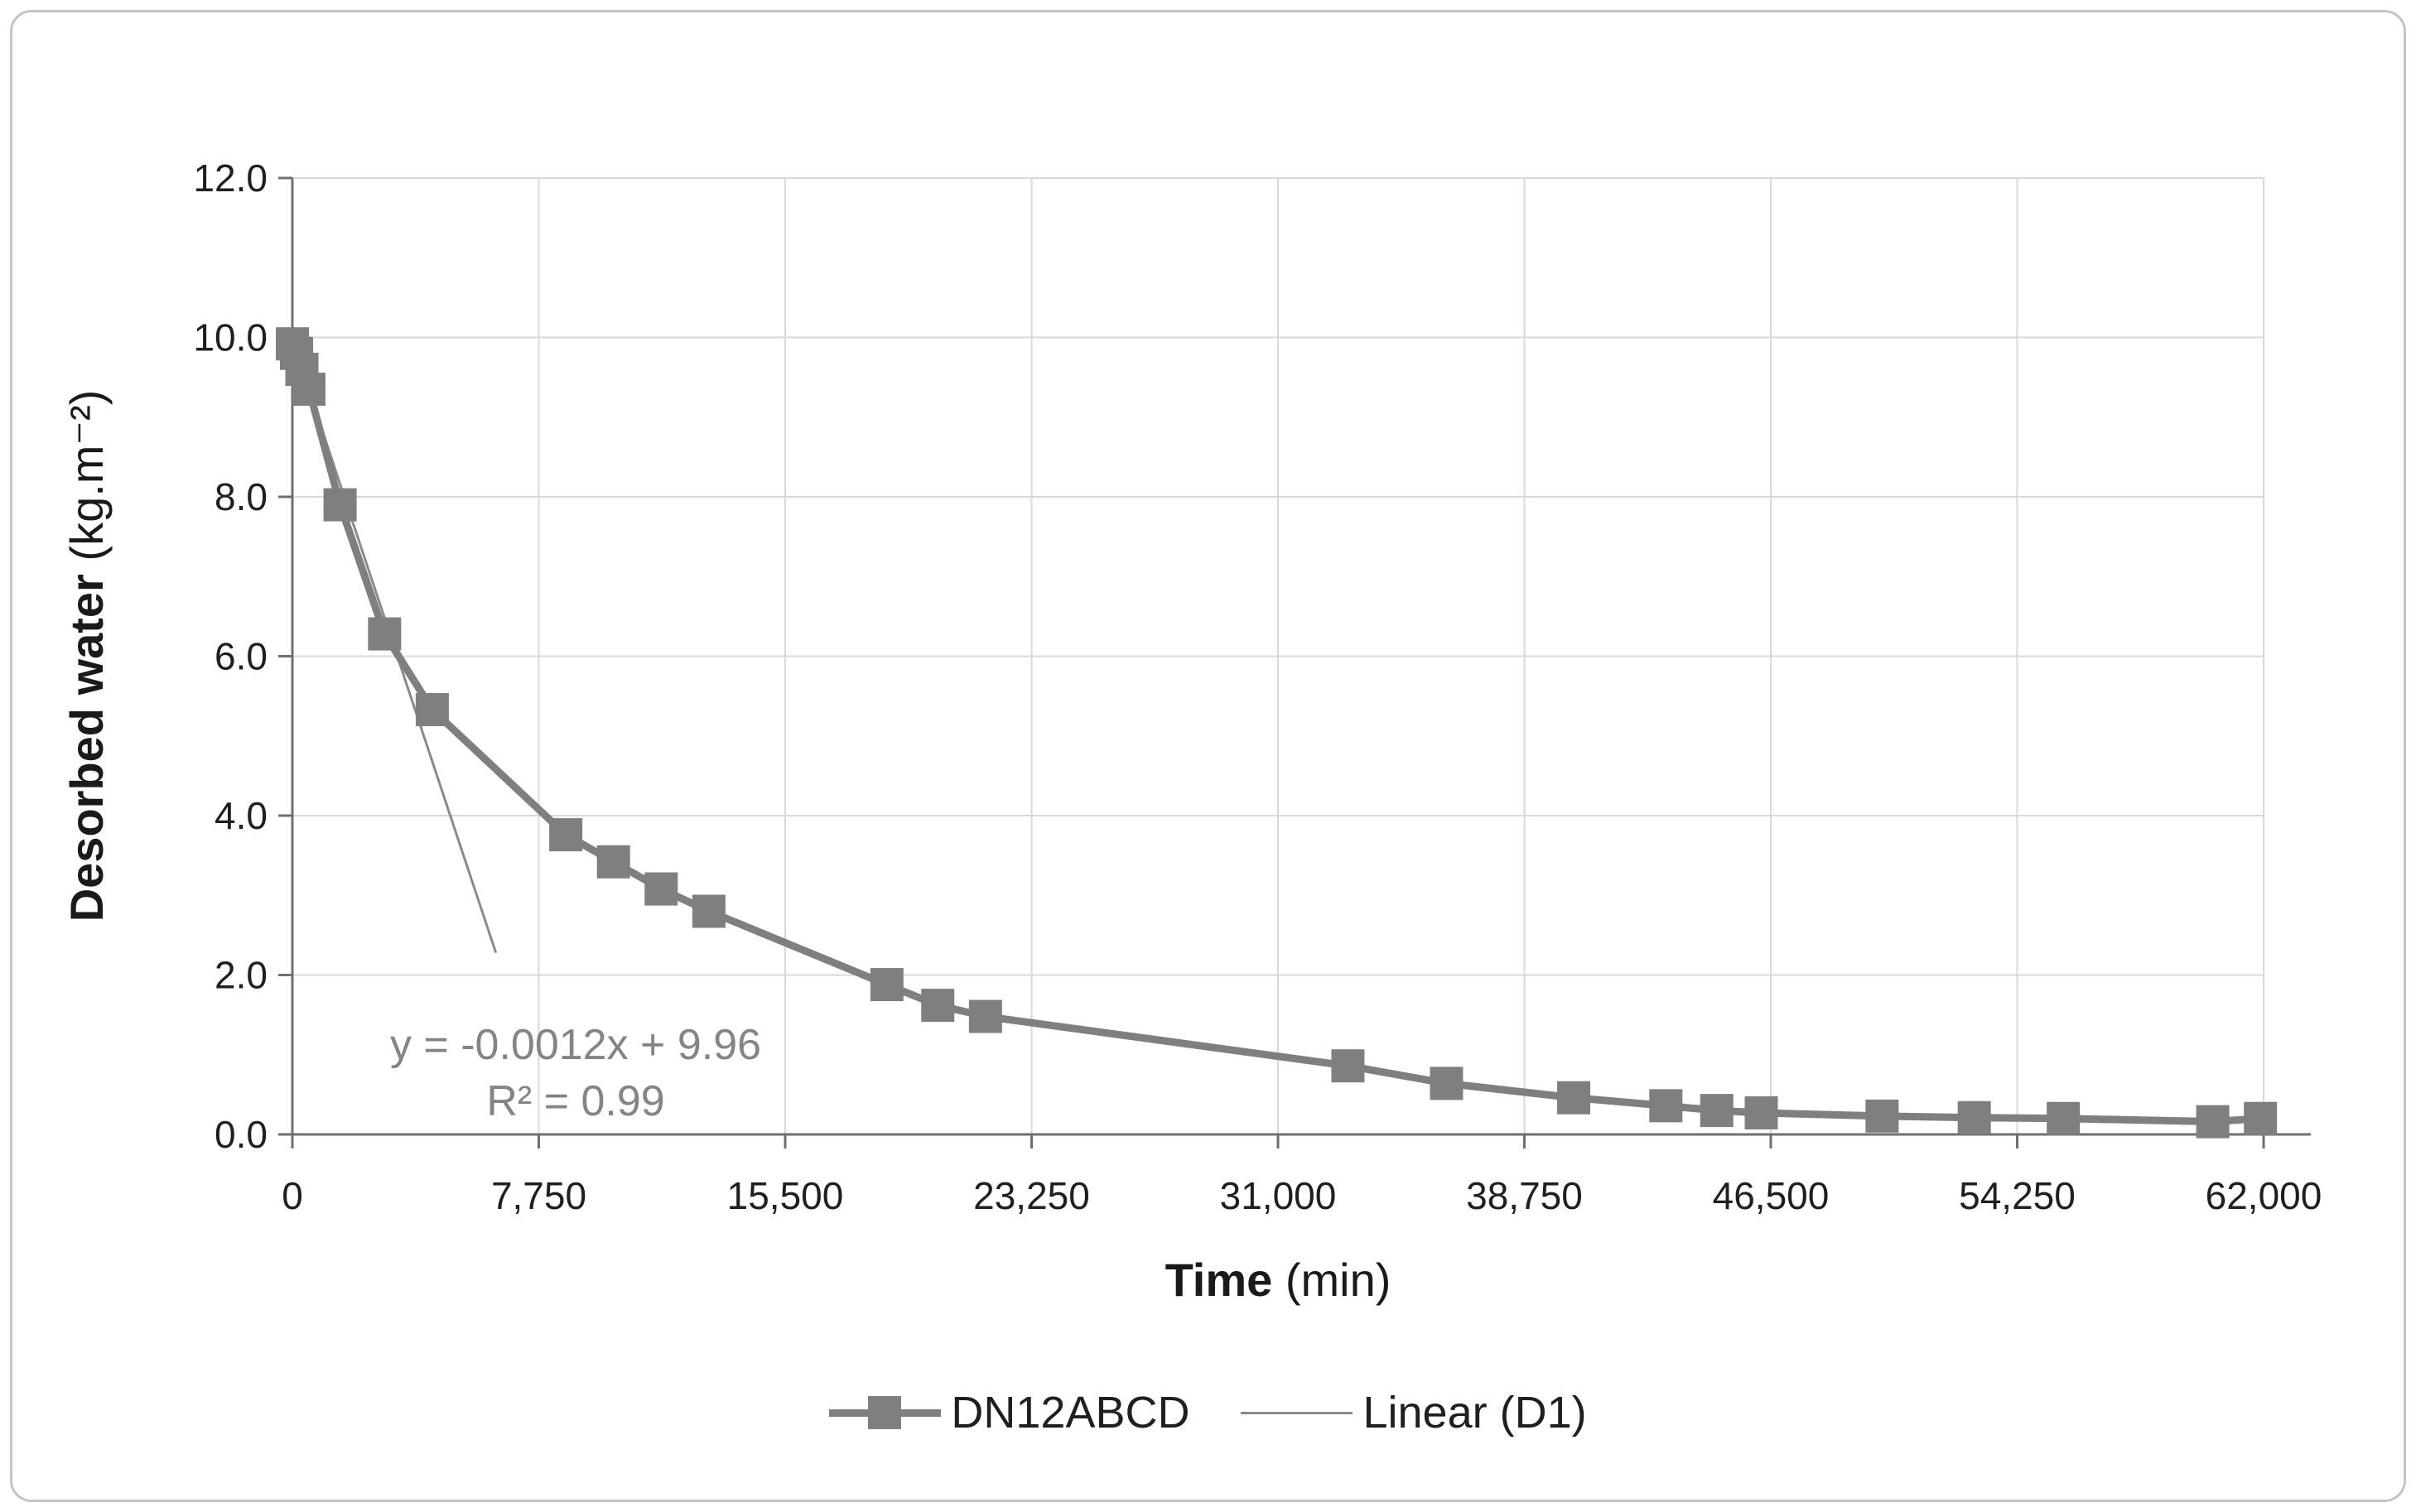  I want to click on series-legend-square-icon, so click(885, 1412).